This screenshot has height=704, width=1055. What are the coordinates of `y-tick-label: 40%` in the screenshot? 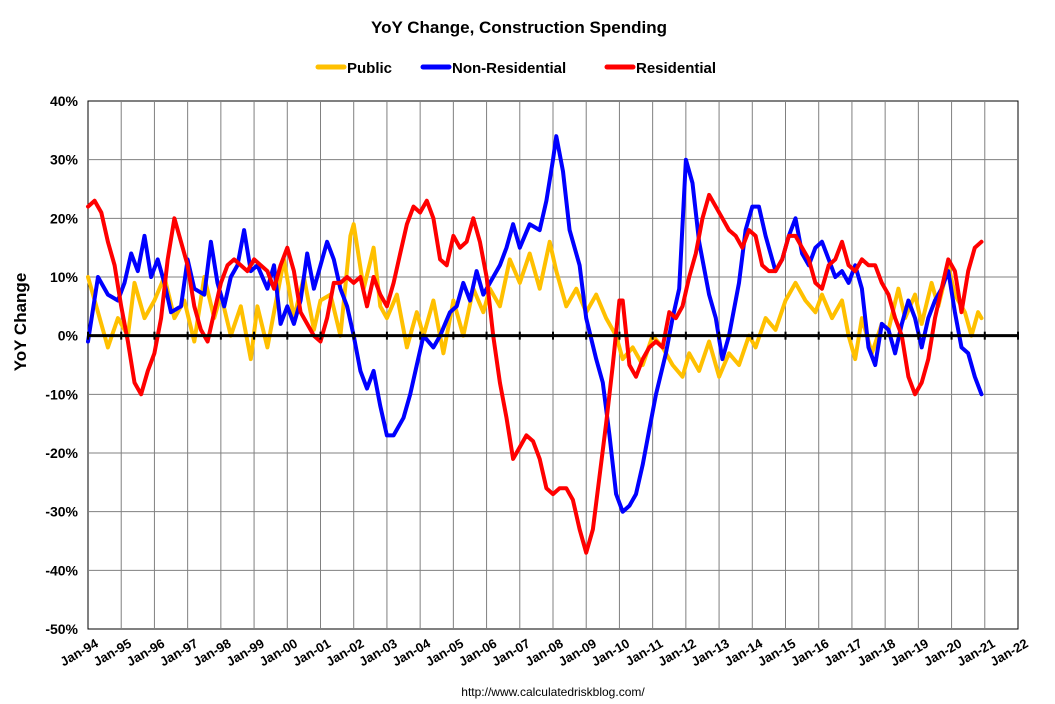 It's located at (64, 101).